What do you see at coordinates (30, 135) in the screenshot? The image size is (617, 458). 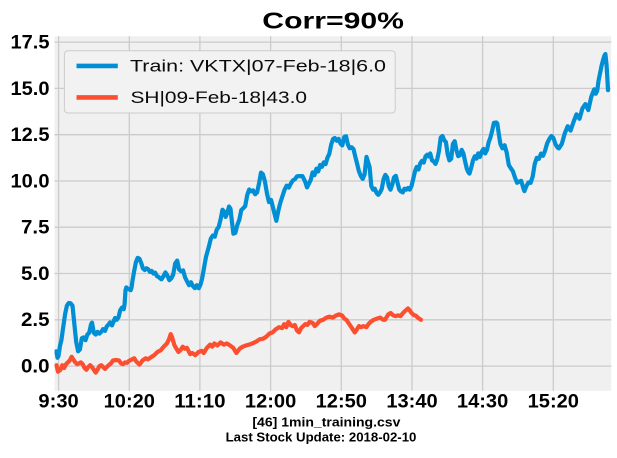 I see `svg-text: 12.5` at bounding box center [30, 135].